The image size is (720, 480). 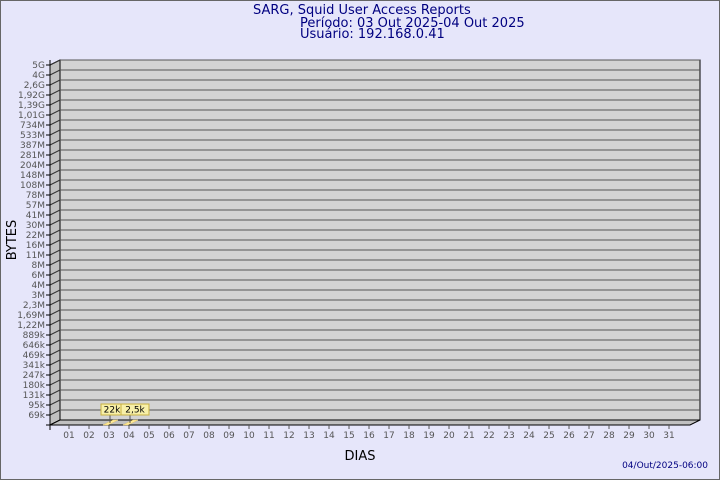 What do you see at coordinates (12, 240) in the screenshot?
I see `y-axis-title: BYTES` at bounding box center [12, 240].